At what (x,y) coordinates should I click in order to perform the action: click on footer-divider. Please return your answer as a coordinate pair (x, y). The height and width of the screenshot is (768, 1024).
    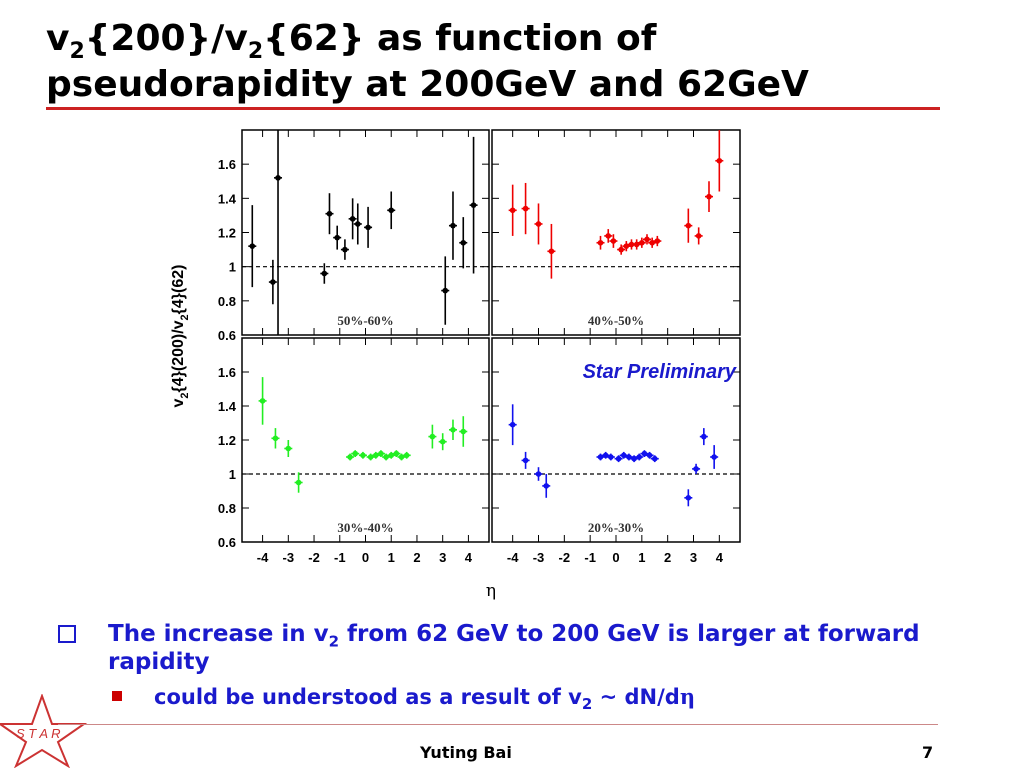
    Looking at the image, I should click on (498, 724).